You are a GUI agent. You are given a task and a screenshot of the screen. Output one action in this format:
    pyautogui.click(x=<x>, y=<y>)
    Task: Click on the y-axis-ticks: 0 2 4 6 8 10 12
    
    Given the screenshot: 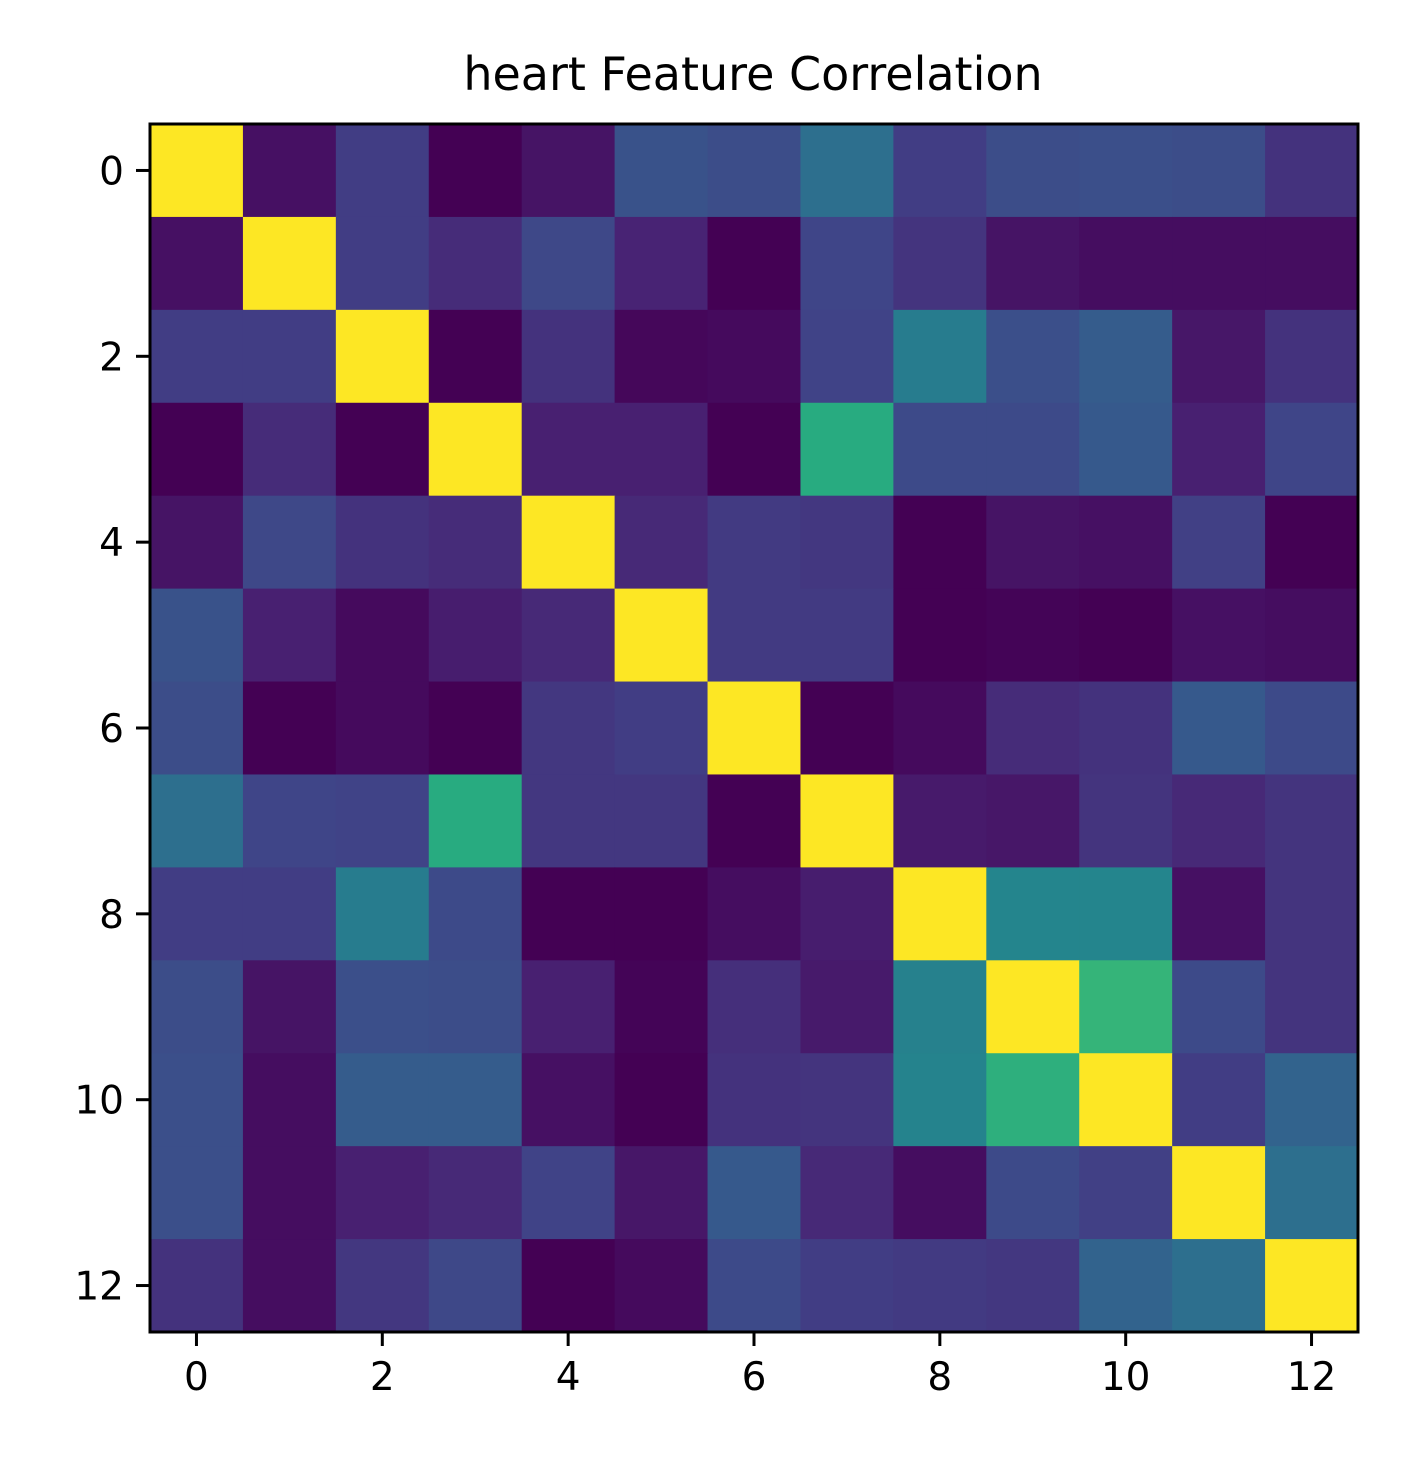 What is the action you would take?
    pyautogui.click(x=112, y=729)
    